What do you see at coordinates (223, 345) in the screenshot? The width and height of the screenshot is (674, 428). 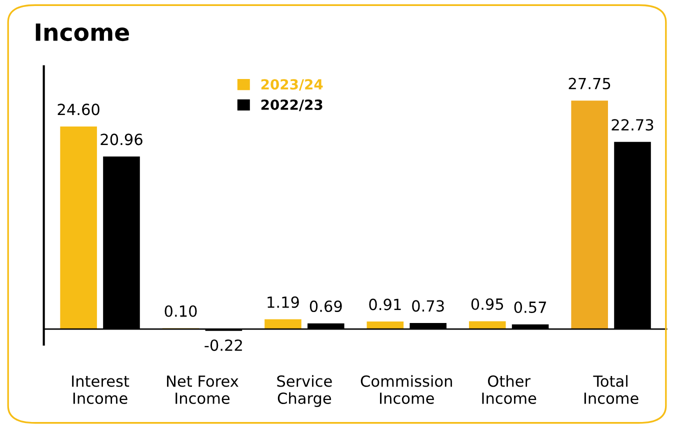 I see `data-label: -0.22` at bounding box center [223, 345].